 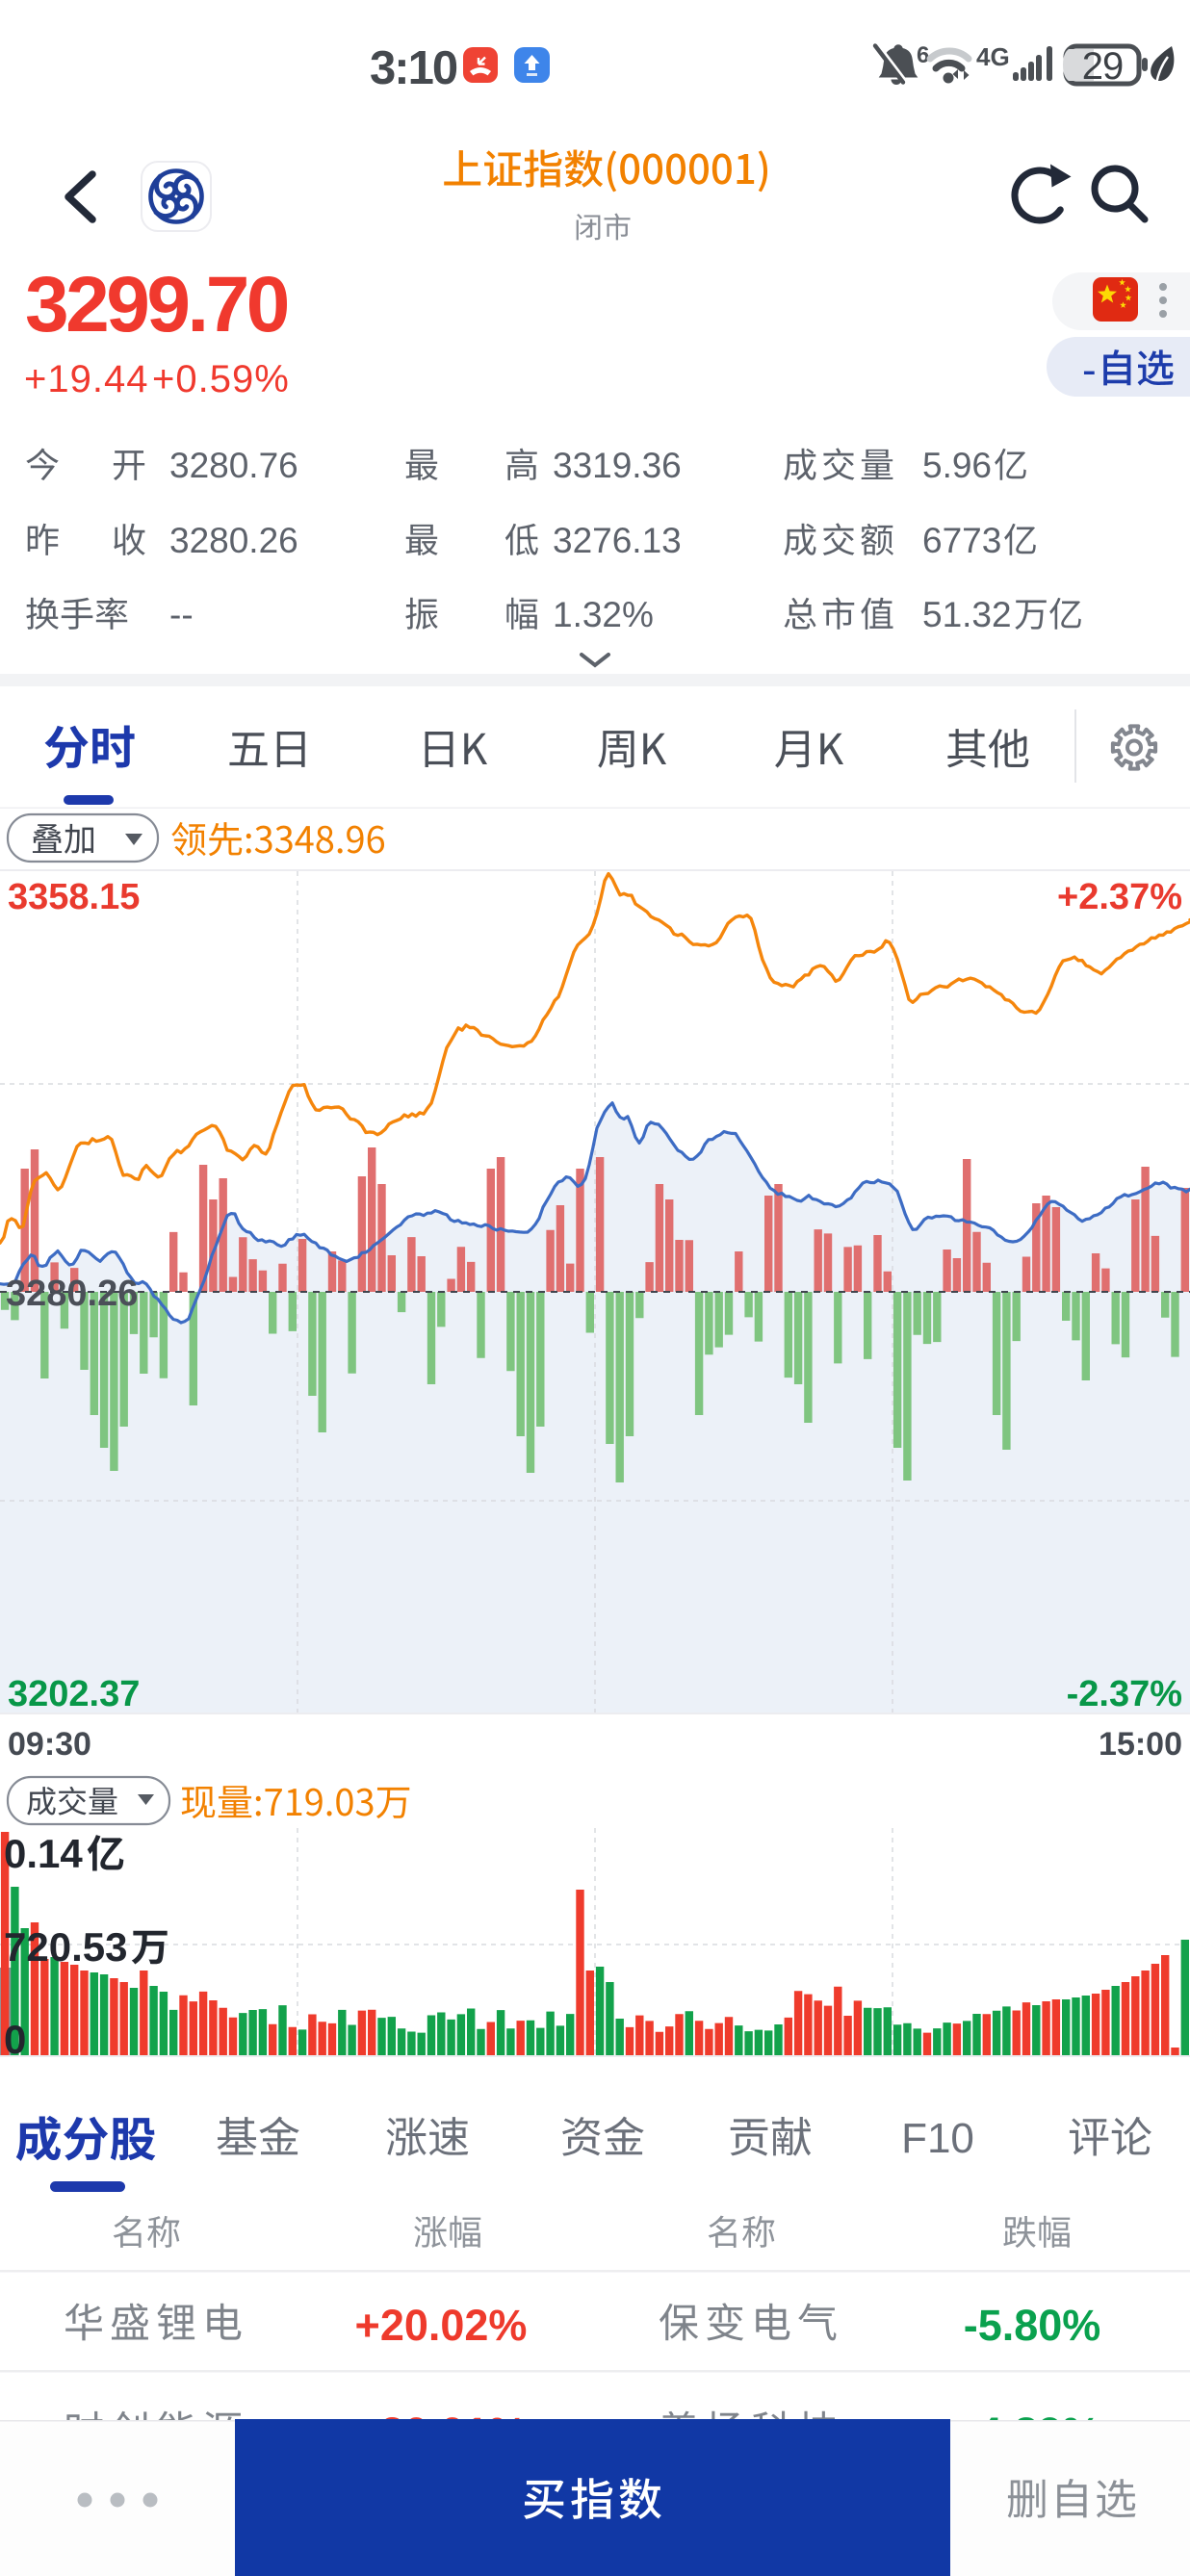 I want to click on svg-text: 5.96, so click(x=957, y=466).